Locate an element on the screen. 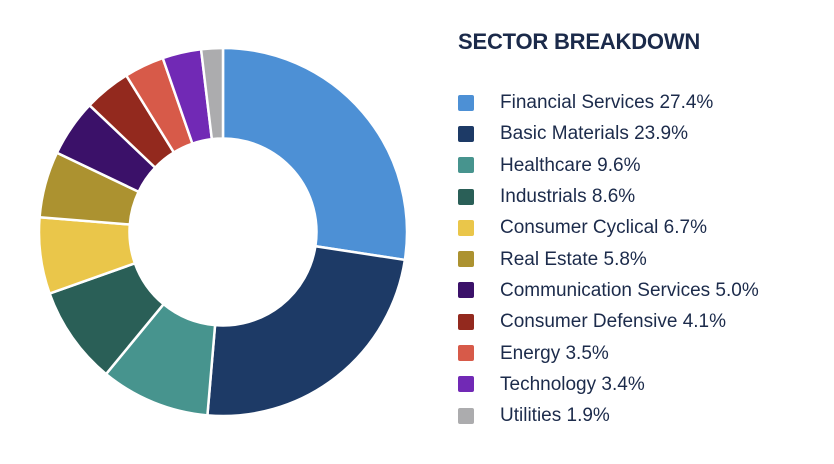  legend-label: Consumer Cyclical 6.7% is located at coordinates (603, 228).